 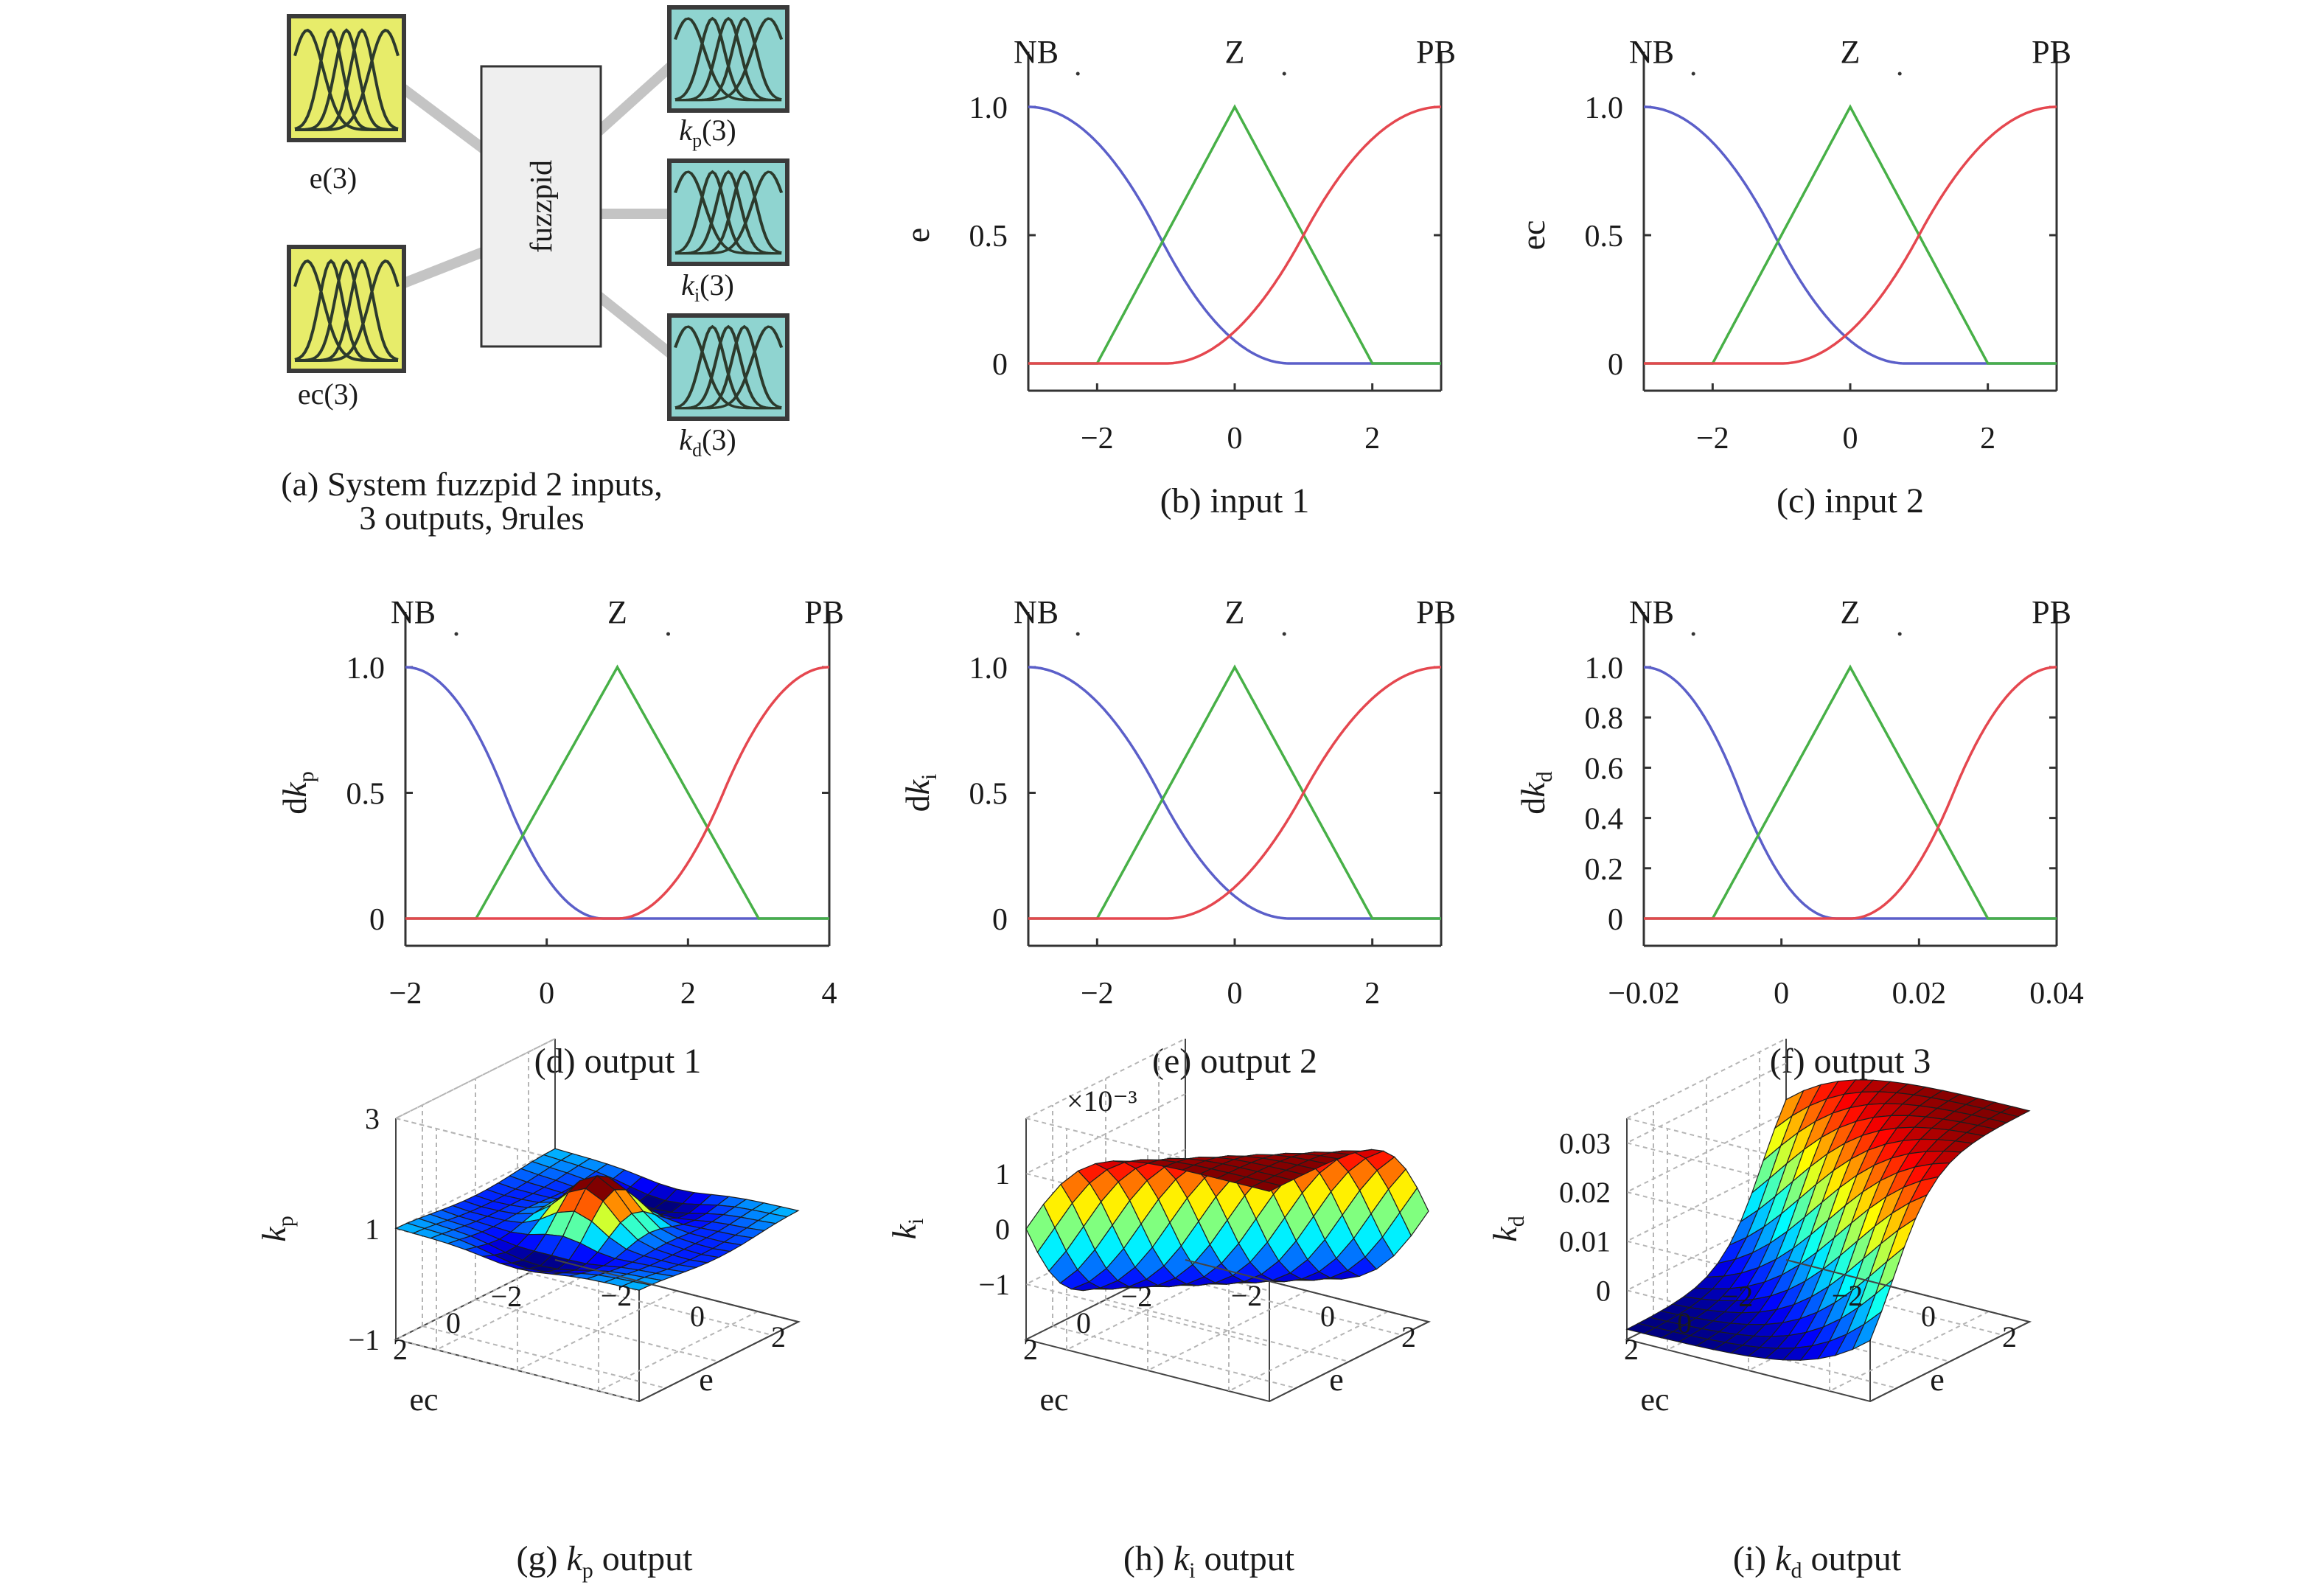 What do you see at coordinates (1651, 612) in the screenshot?
I see `chart-f-mf-label-nb: NB` at bounding box center [1651, 612].